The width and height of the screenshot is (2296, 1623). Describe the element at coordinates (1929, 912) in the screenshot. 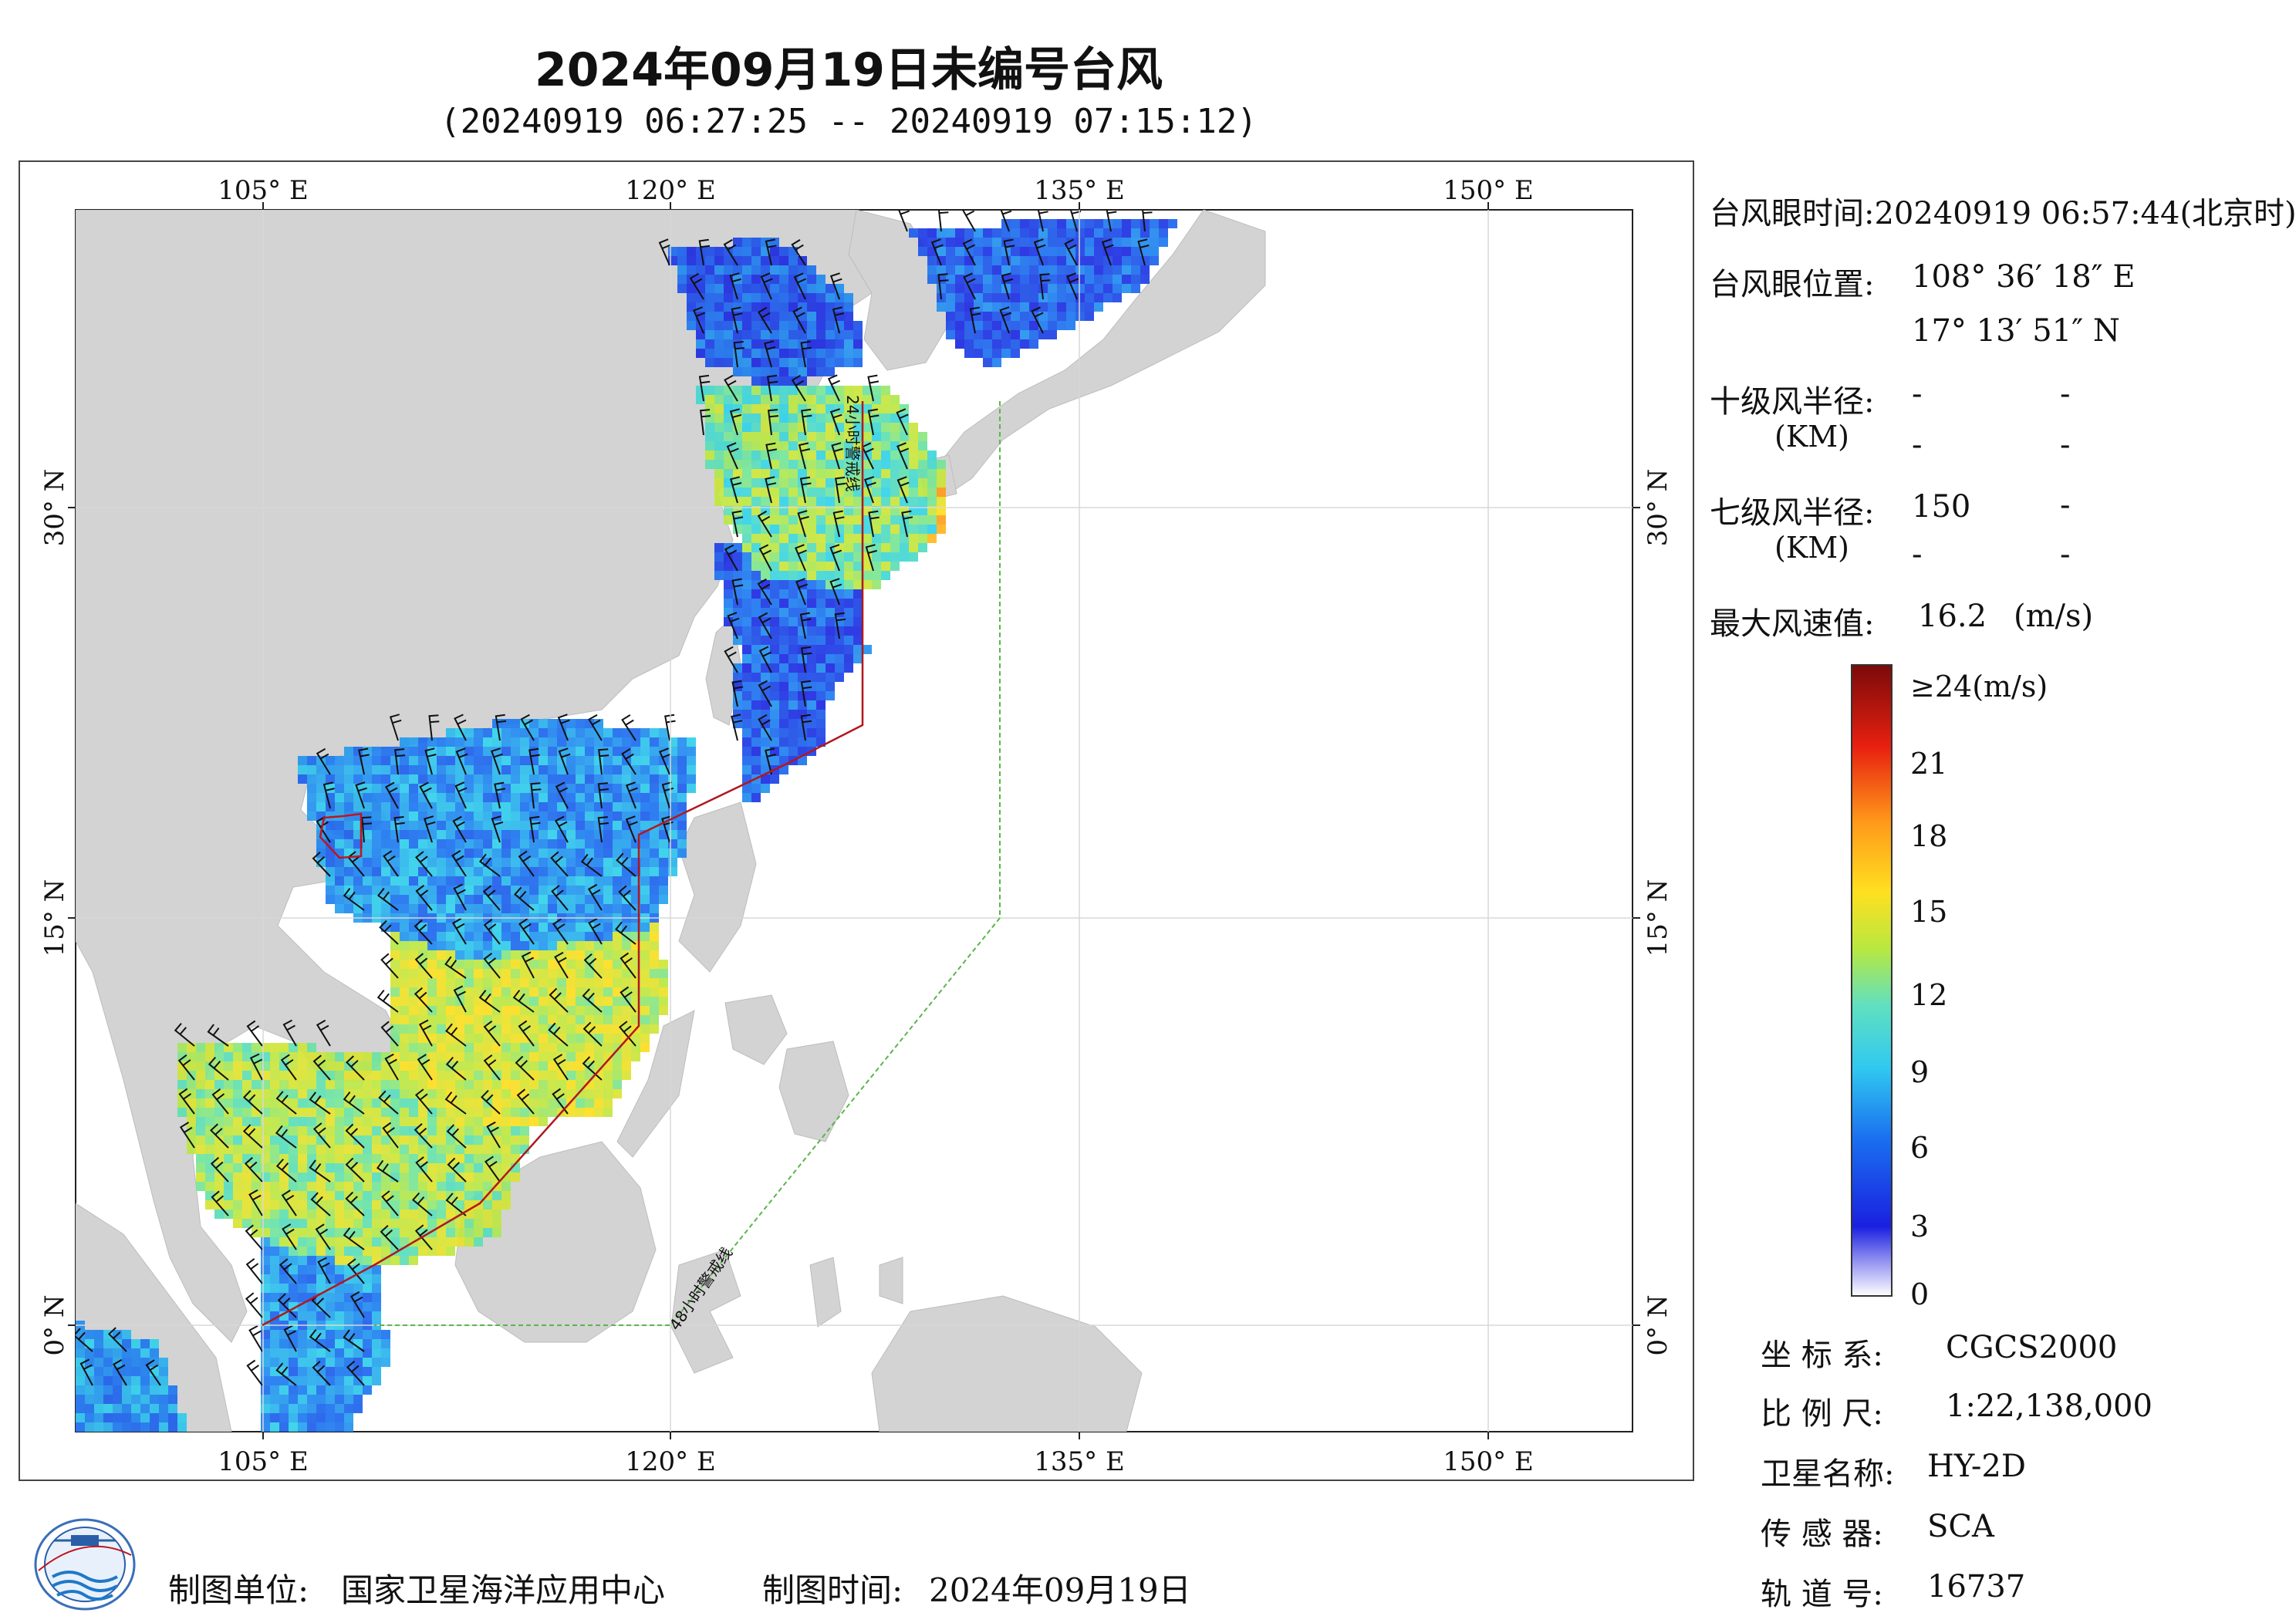

I see `legend-label-15: 15` at that location.